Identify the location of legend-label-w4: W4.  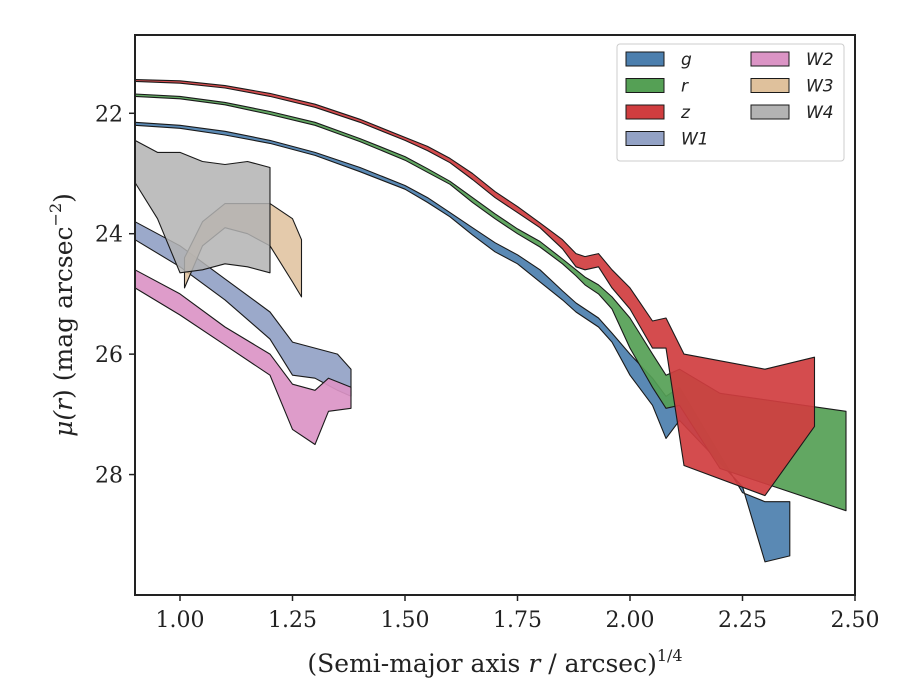
(820, 113).